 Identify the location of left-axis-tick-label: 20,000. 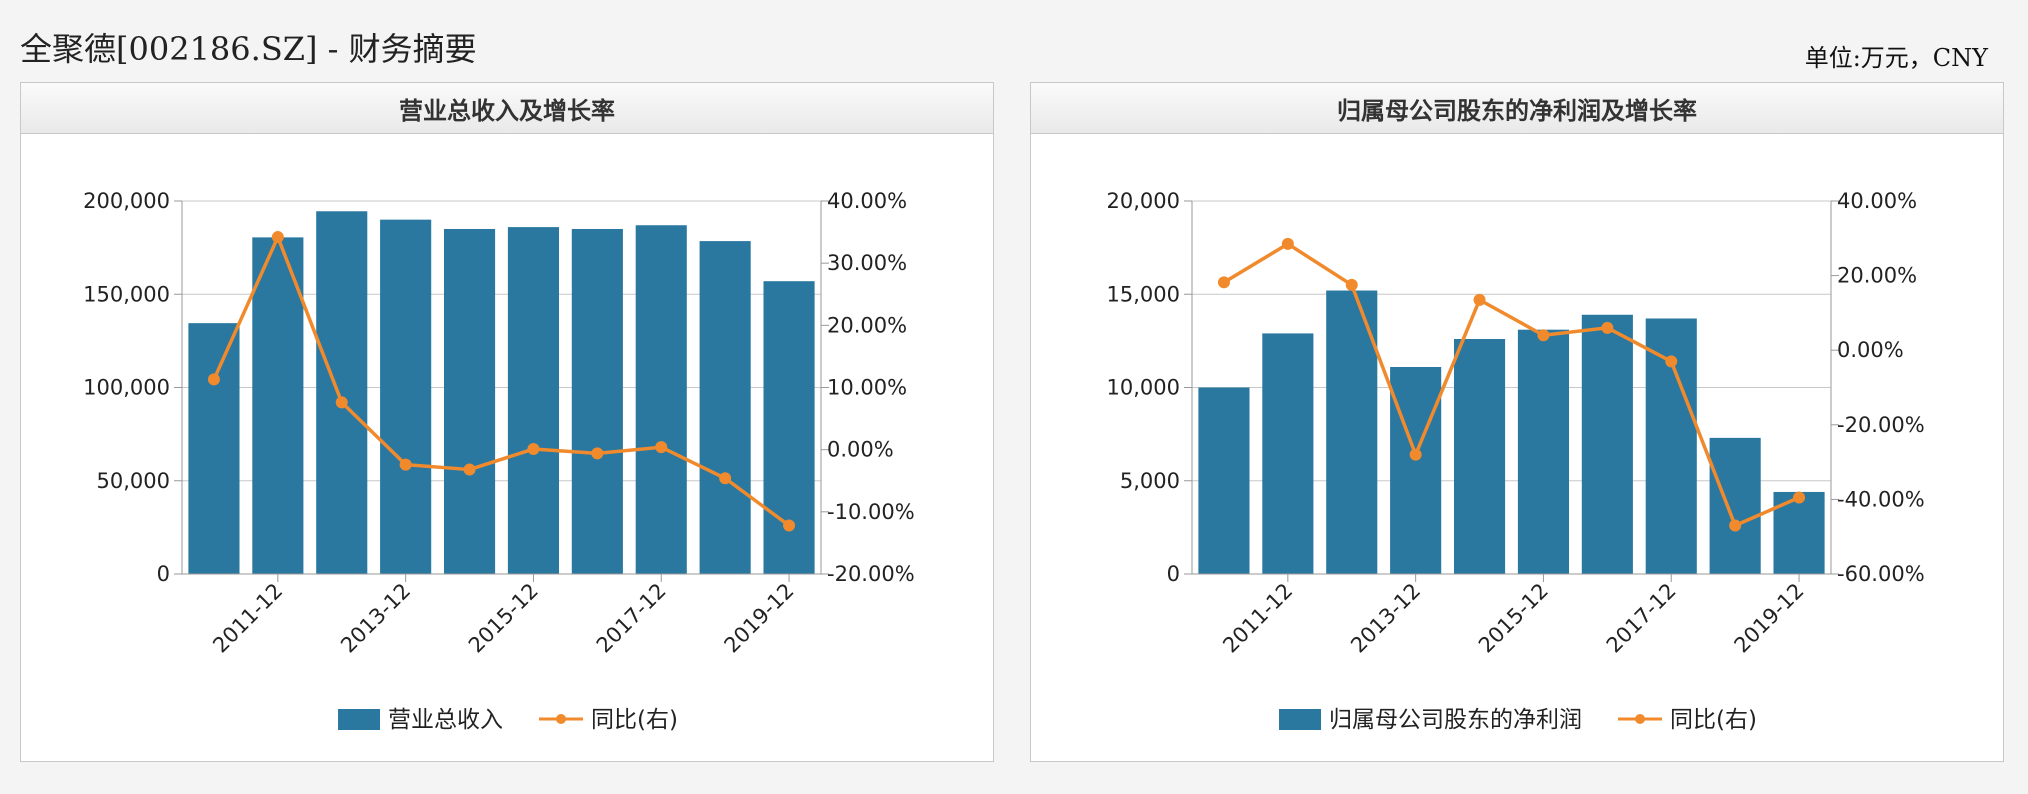
(1143, 201).